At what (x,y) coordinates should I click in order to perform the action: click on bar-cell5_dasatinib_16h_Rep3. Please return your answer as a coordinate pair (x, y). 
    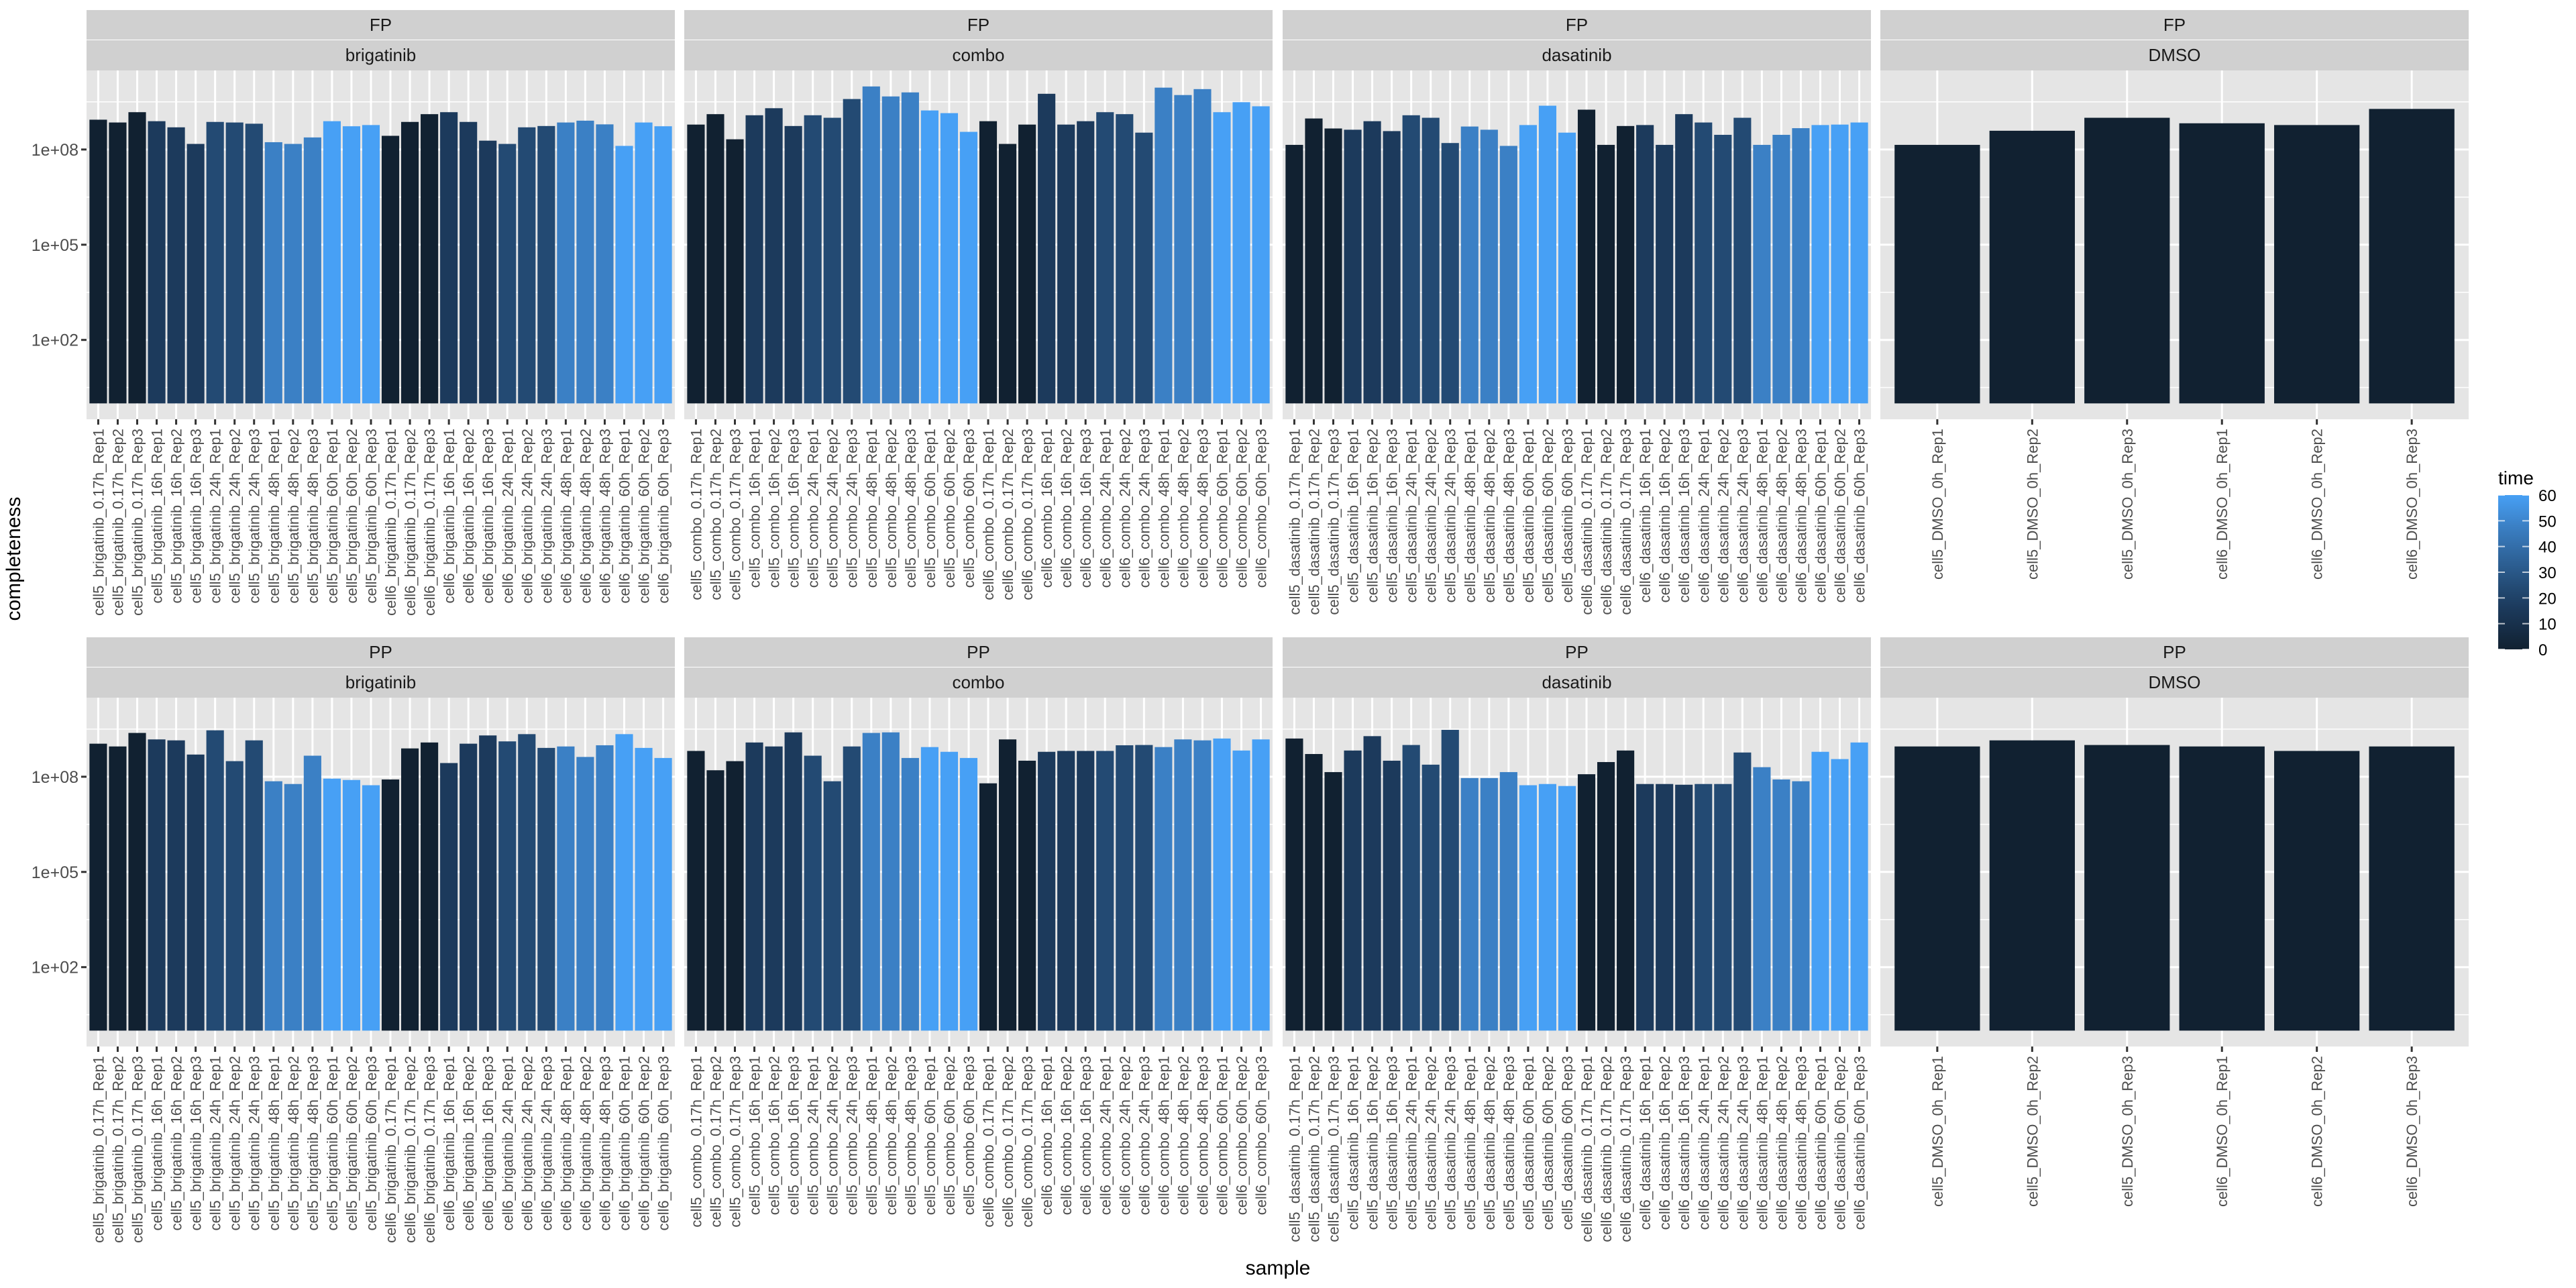
    Looking at the image, I should click on (1392, 895).